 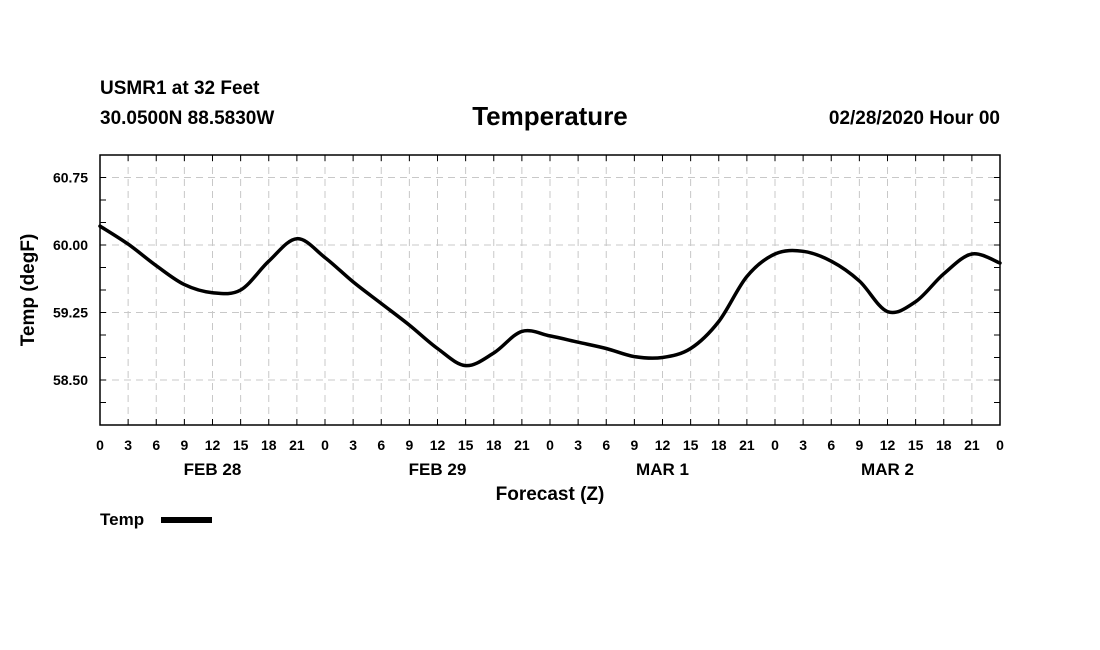 I want to click on y-tick-label: 60.00, so click(x=70, y=245).